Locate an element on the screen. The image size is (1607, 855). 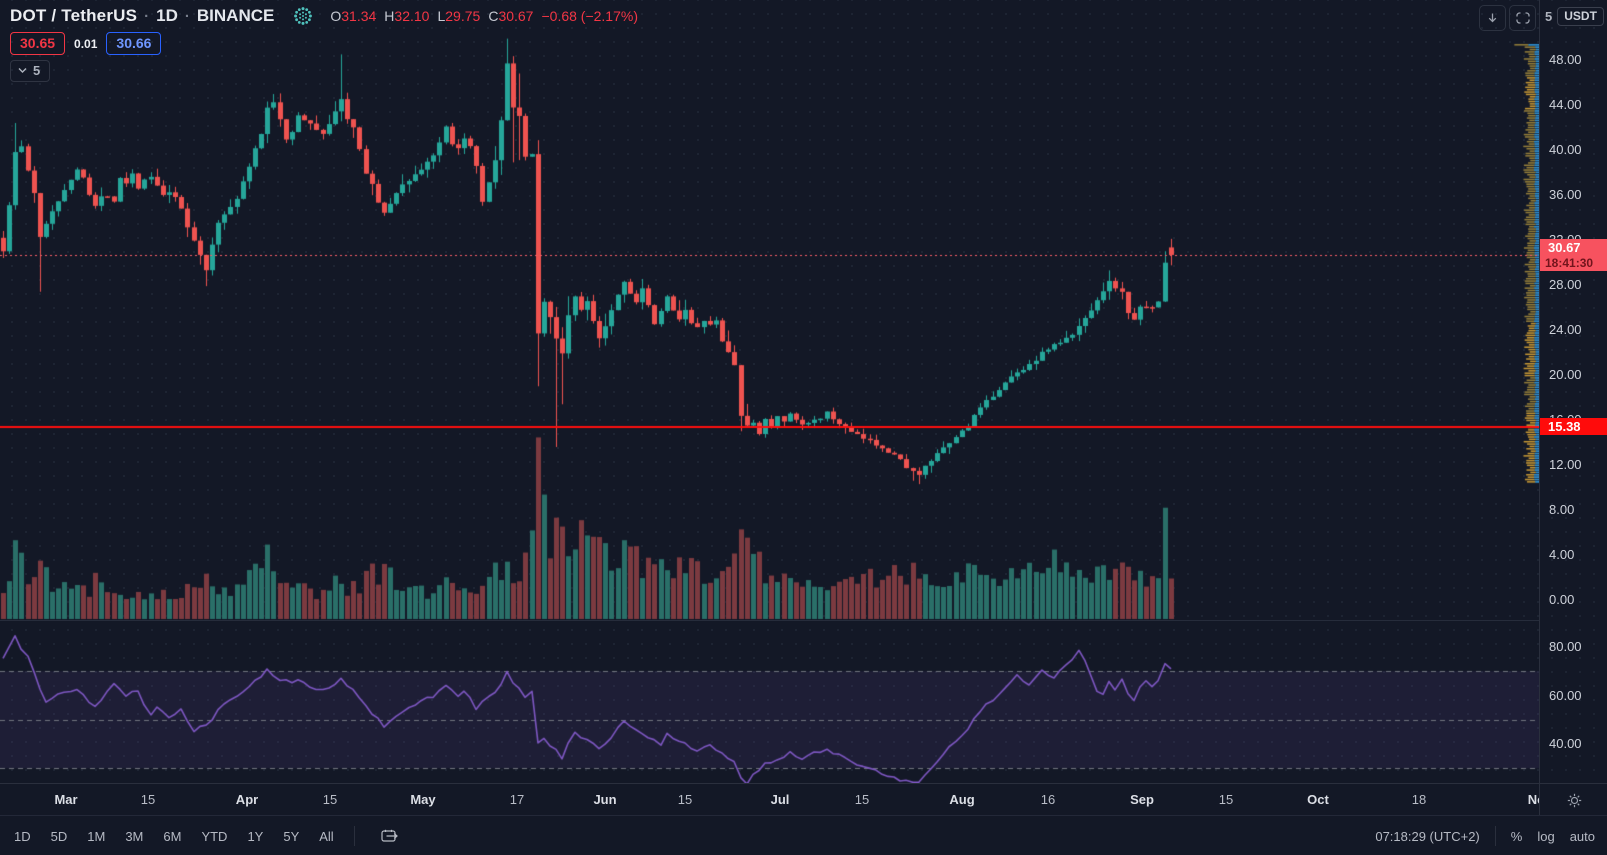
fullscreen-button is located at coordinates (1522, 18).